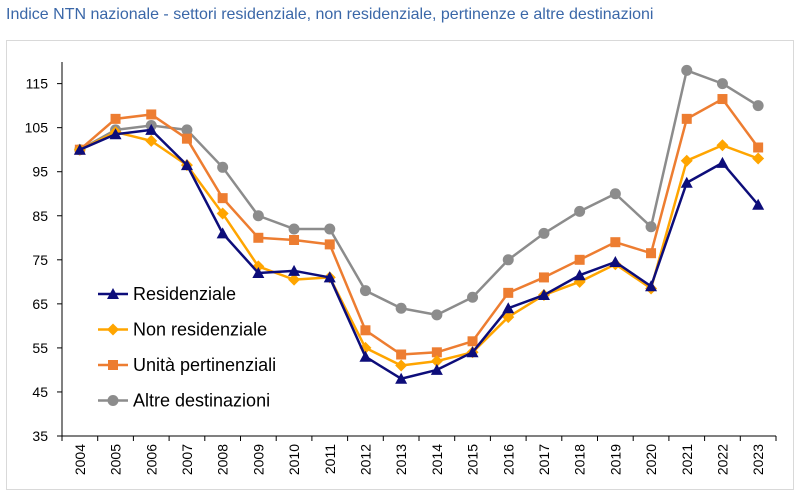 The height and width of the screenshot is (493, 800). Describe the element at coordinates (437, 459) in the screenshot. I see `x-tick-label: 2014` at that location.